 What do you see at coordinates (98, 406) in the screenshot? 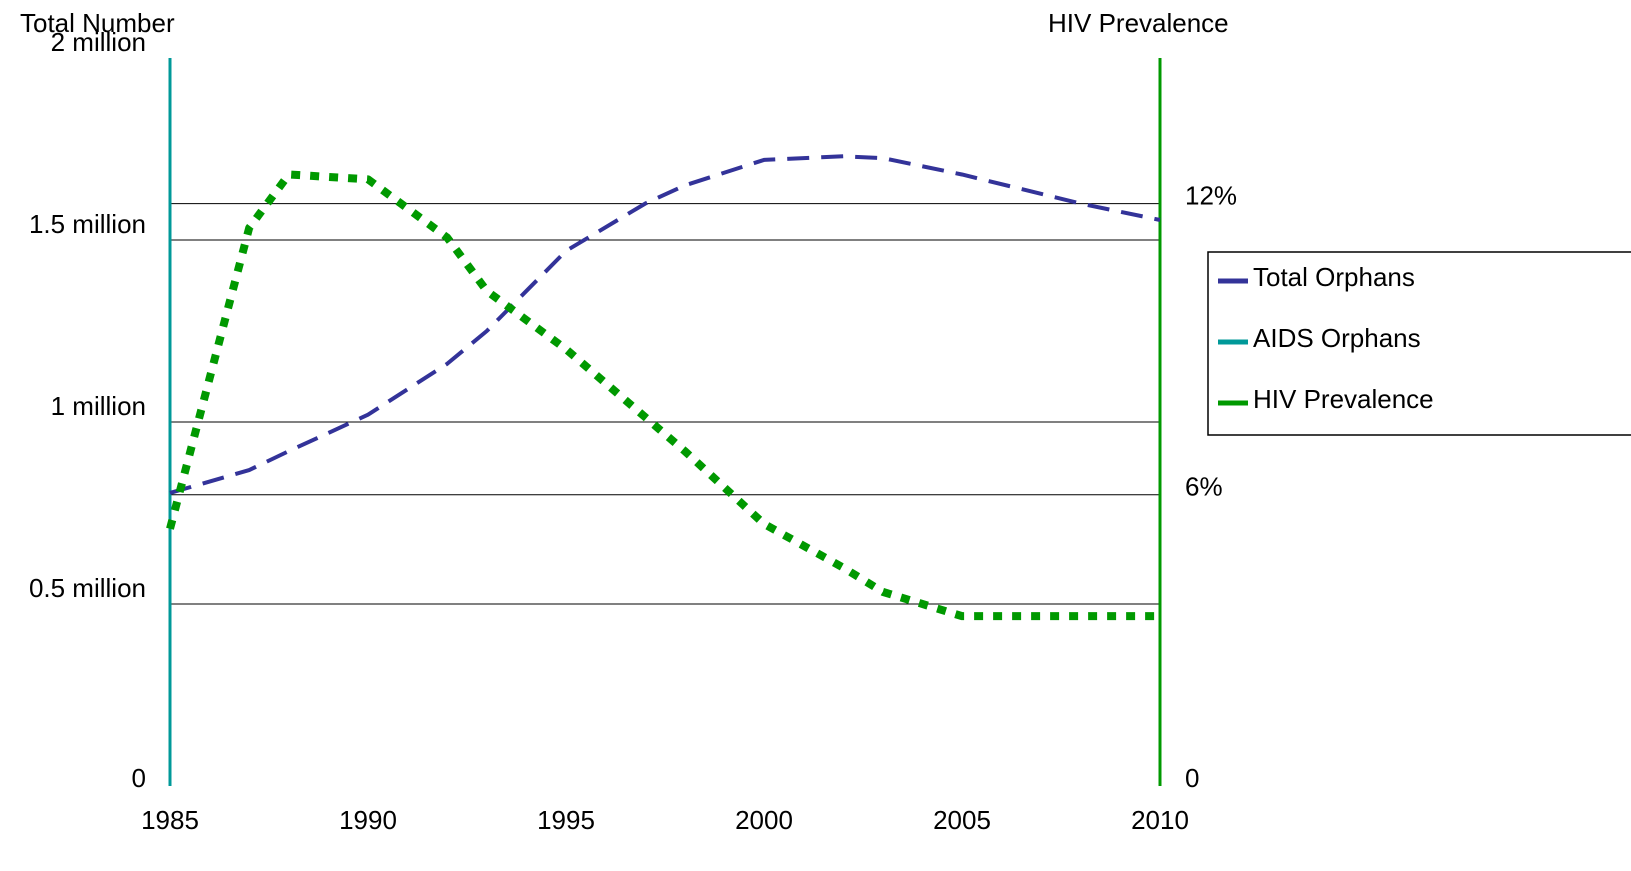
I see `y-tick-label: 1 million` at bounding box center [98, 406].